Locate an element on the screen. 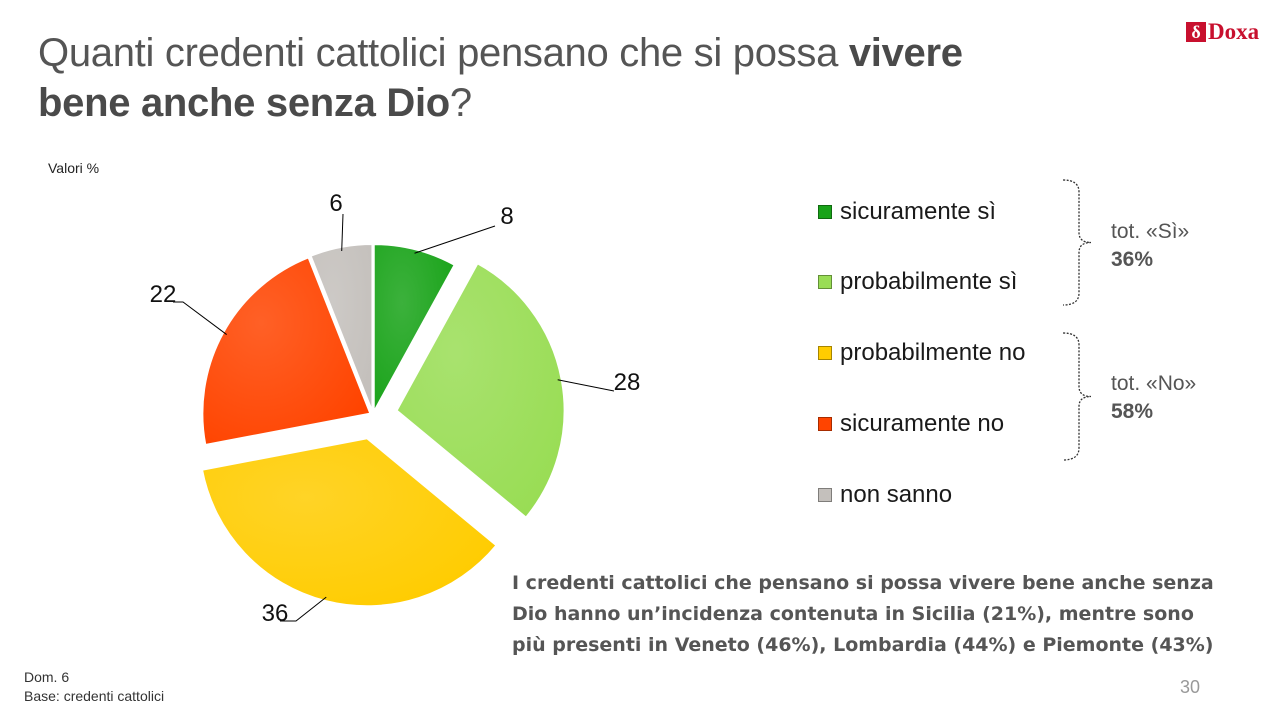  legend-swatch-sicuramente-si is located at coordinates (825, 212).